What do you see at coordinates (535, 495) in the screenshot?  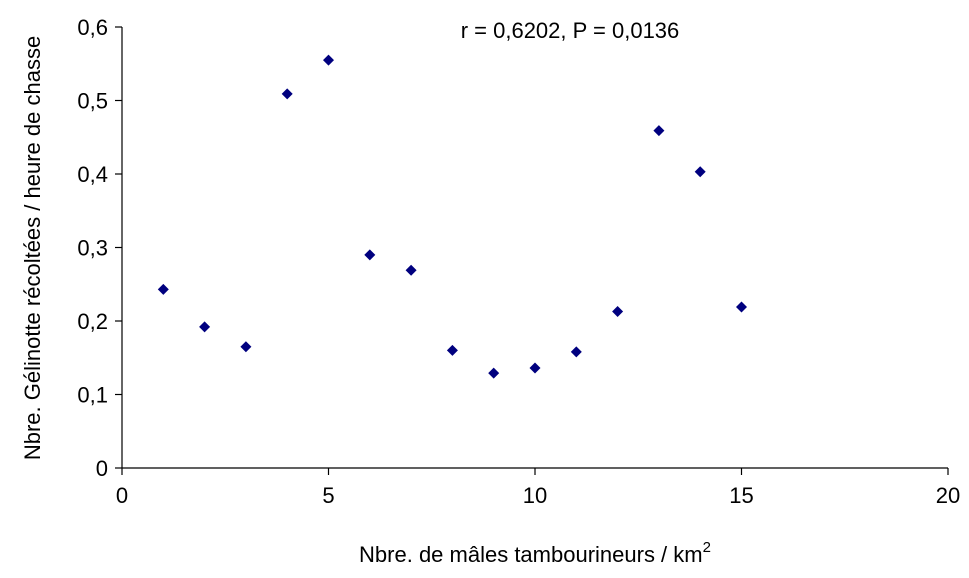 I see `x-tick-label: 10` at bounding box center [535, 495].